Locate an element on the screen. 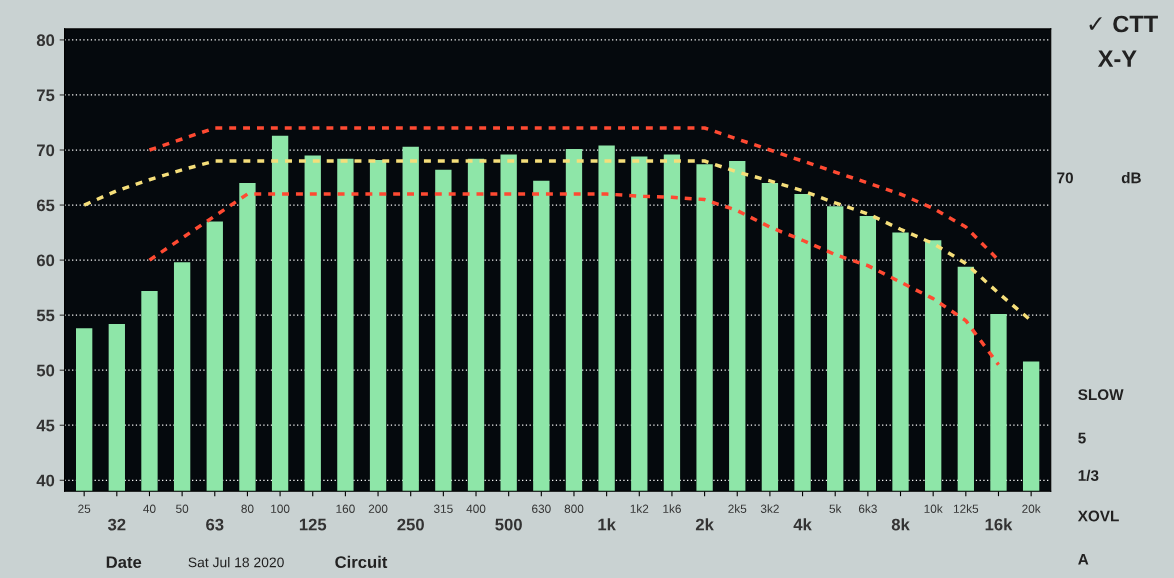  x-tick-label: 125 is located at coordinates (313, 524).